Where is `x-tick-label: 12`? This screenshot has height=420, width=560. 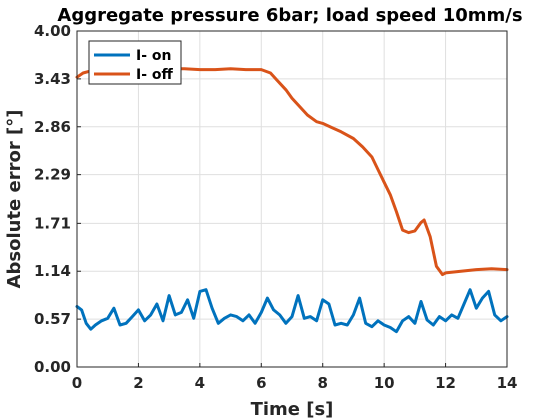
x-tick-label: 12 is located at coordinates (445, 383).